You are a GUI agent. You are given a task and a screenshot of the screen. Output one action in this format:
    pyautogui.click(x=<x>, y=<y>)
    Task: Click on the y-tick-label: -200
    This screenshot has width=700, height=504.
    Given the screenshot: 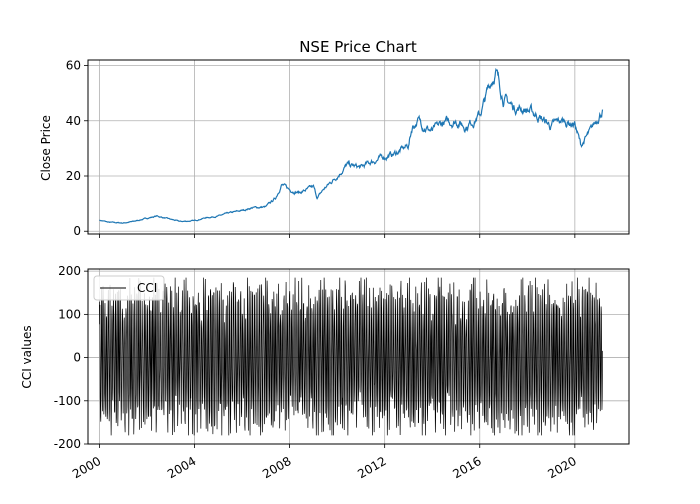 What is the action you would take?
    pyautogui.click(x=67, y=444)
    